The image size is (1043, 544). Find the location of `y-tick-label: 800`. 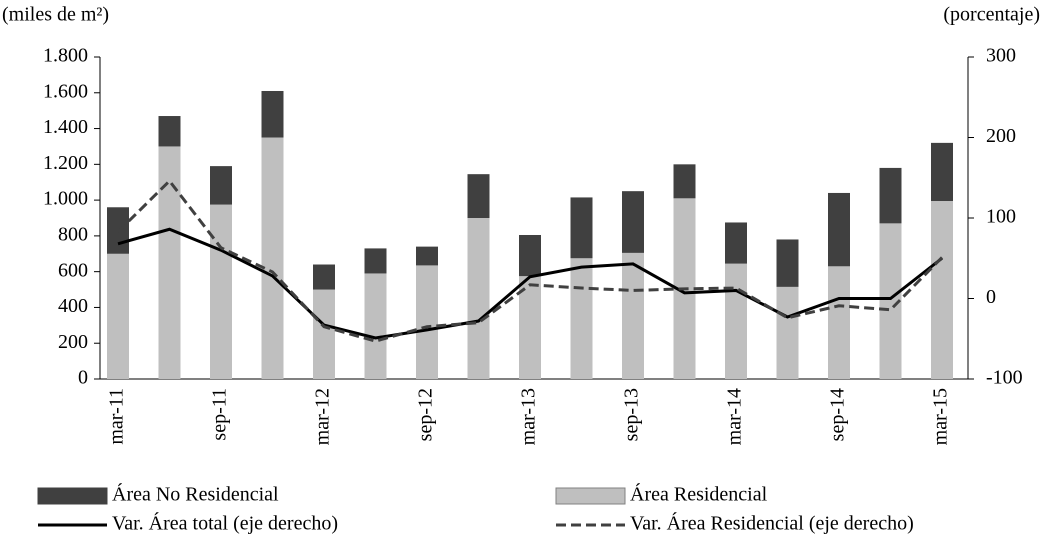

y-tick-label: 800 is located at coordinates (73, 234).